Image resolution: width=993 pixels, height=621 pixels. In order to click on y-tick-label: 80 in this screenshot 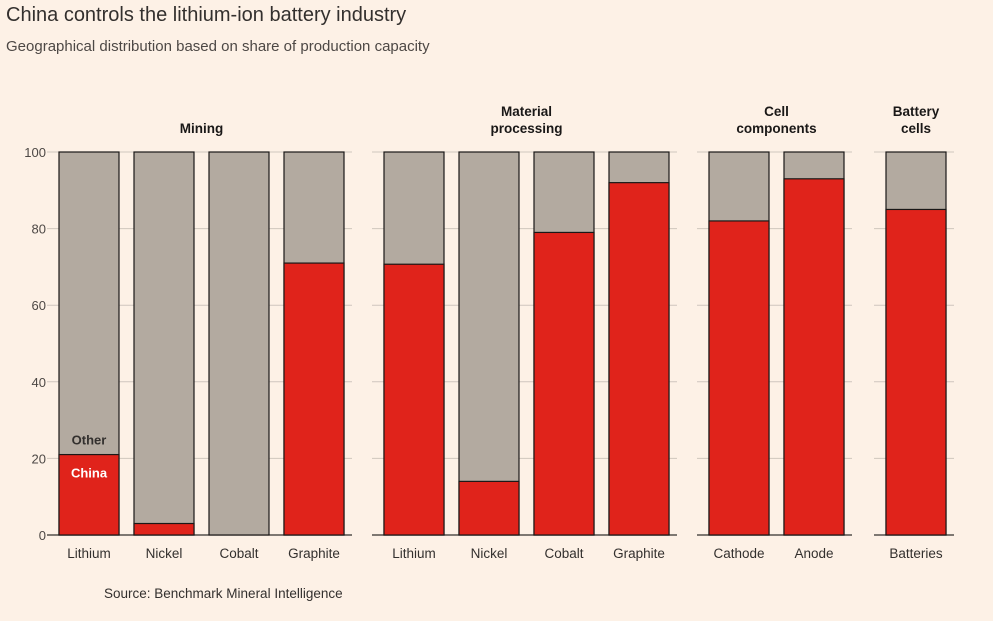, I will do `click(39, 229)`.